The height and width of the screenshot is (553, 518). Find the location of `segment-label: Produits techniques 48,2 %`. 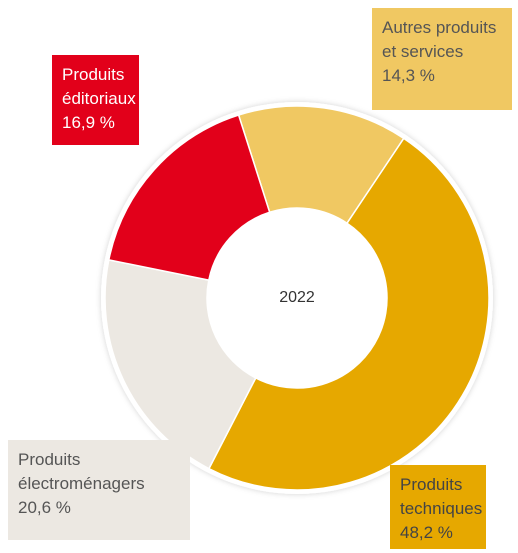

segment-label: Produits techniques 48,2 % is located at coordinates (438, 507).